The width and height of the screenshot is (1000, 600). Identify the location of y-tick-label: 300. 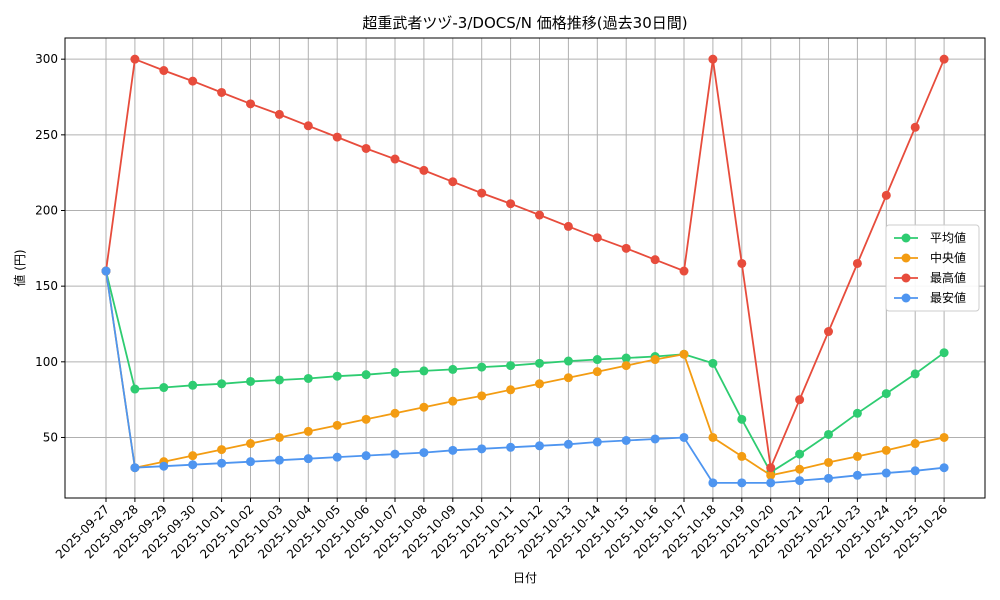
(46, 59).